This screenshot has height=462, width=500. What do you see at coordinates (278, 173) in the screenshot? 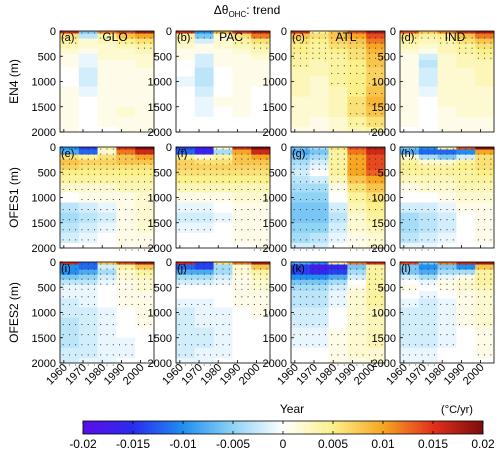
I see `y-tick-label: 500` at bounding box center [278, 173].